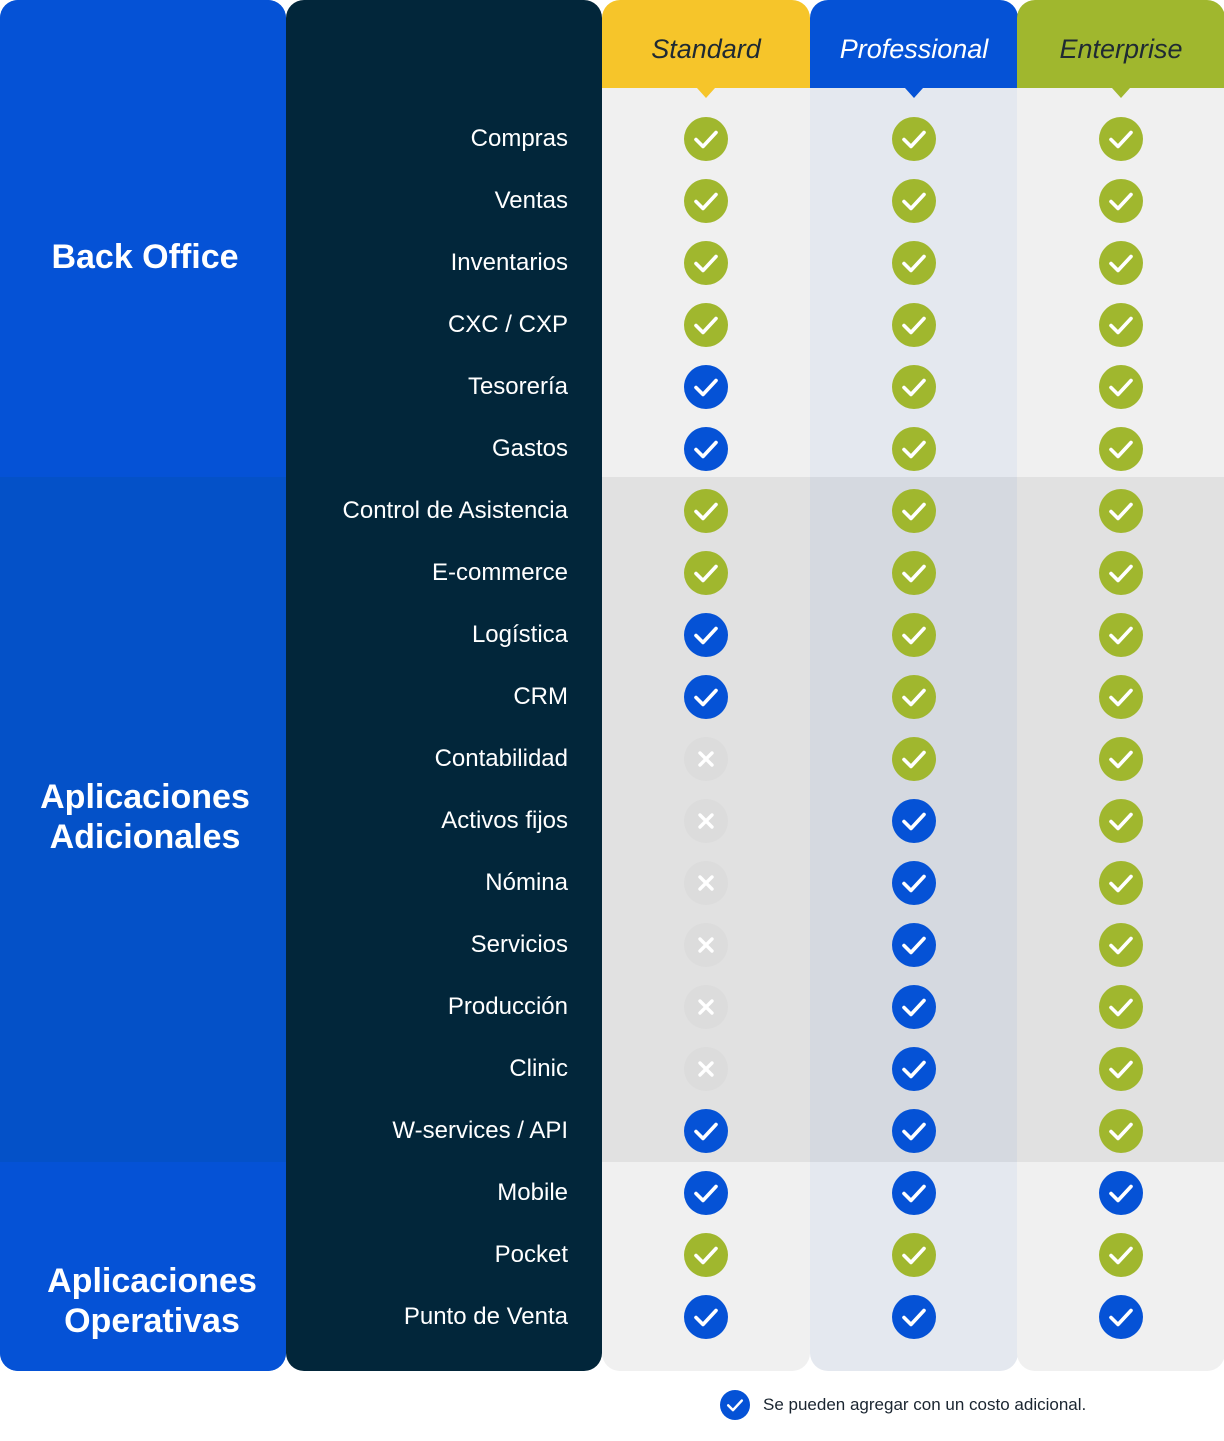 This screenshot has height=1441, width=1224. I want to click on feature-name: Producción, so click(507, 1006).